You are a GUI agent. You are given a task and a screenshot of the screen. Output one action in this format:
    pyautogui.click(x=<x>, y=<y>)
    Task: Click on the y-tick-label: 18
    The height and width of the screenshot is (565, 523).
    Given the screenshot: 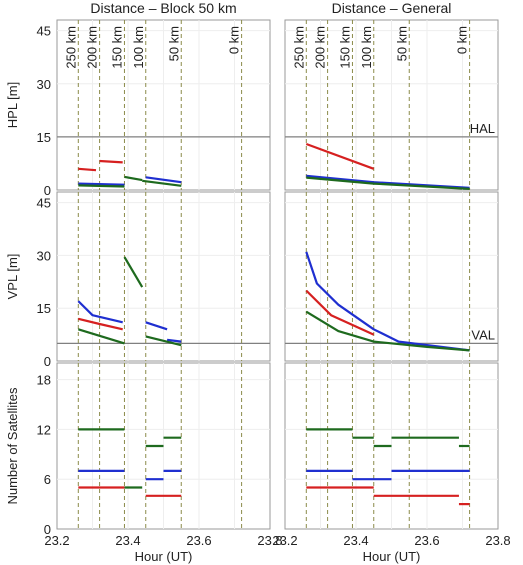 What is the action you would take?
    pyautogui.click(x=44, y=380)
    